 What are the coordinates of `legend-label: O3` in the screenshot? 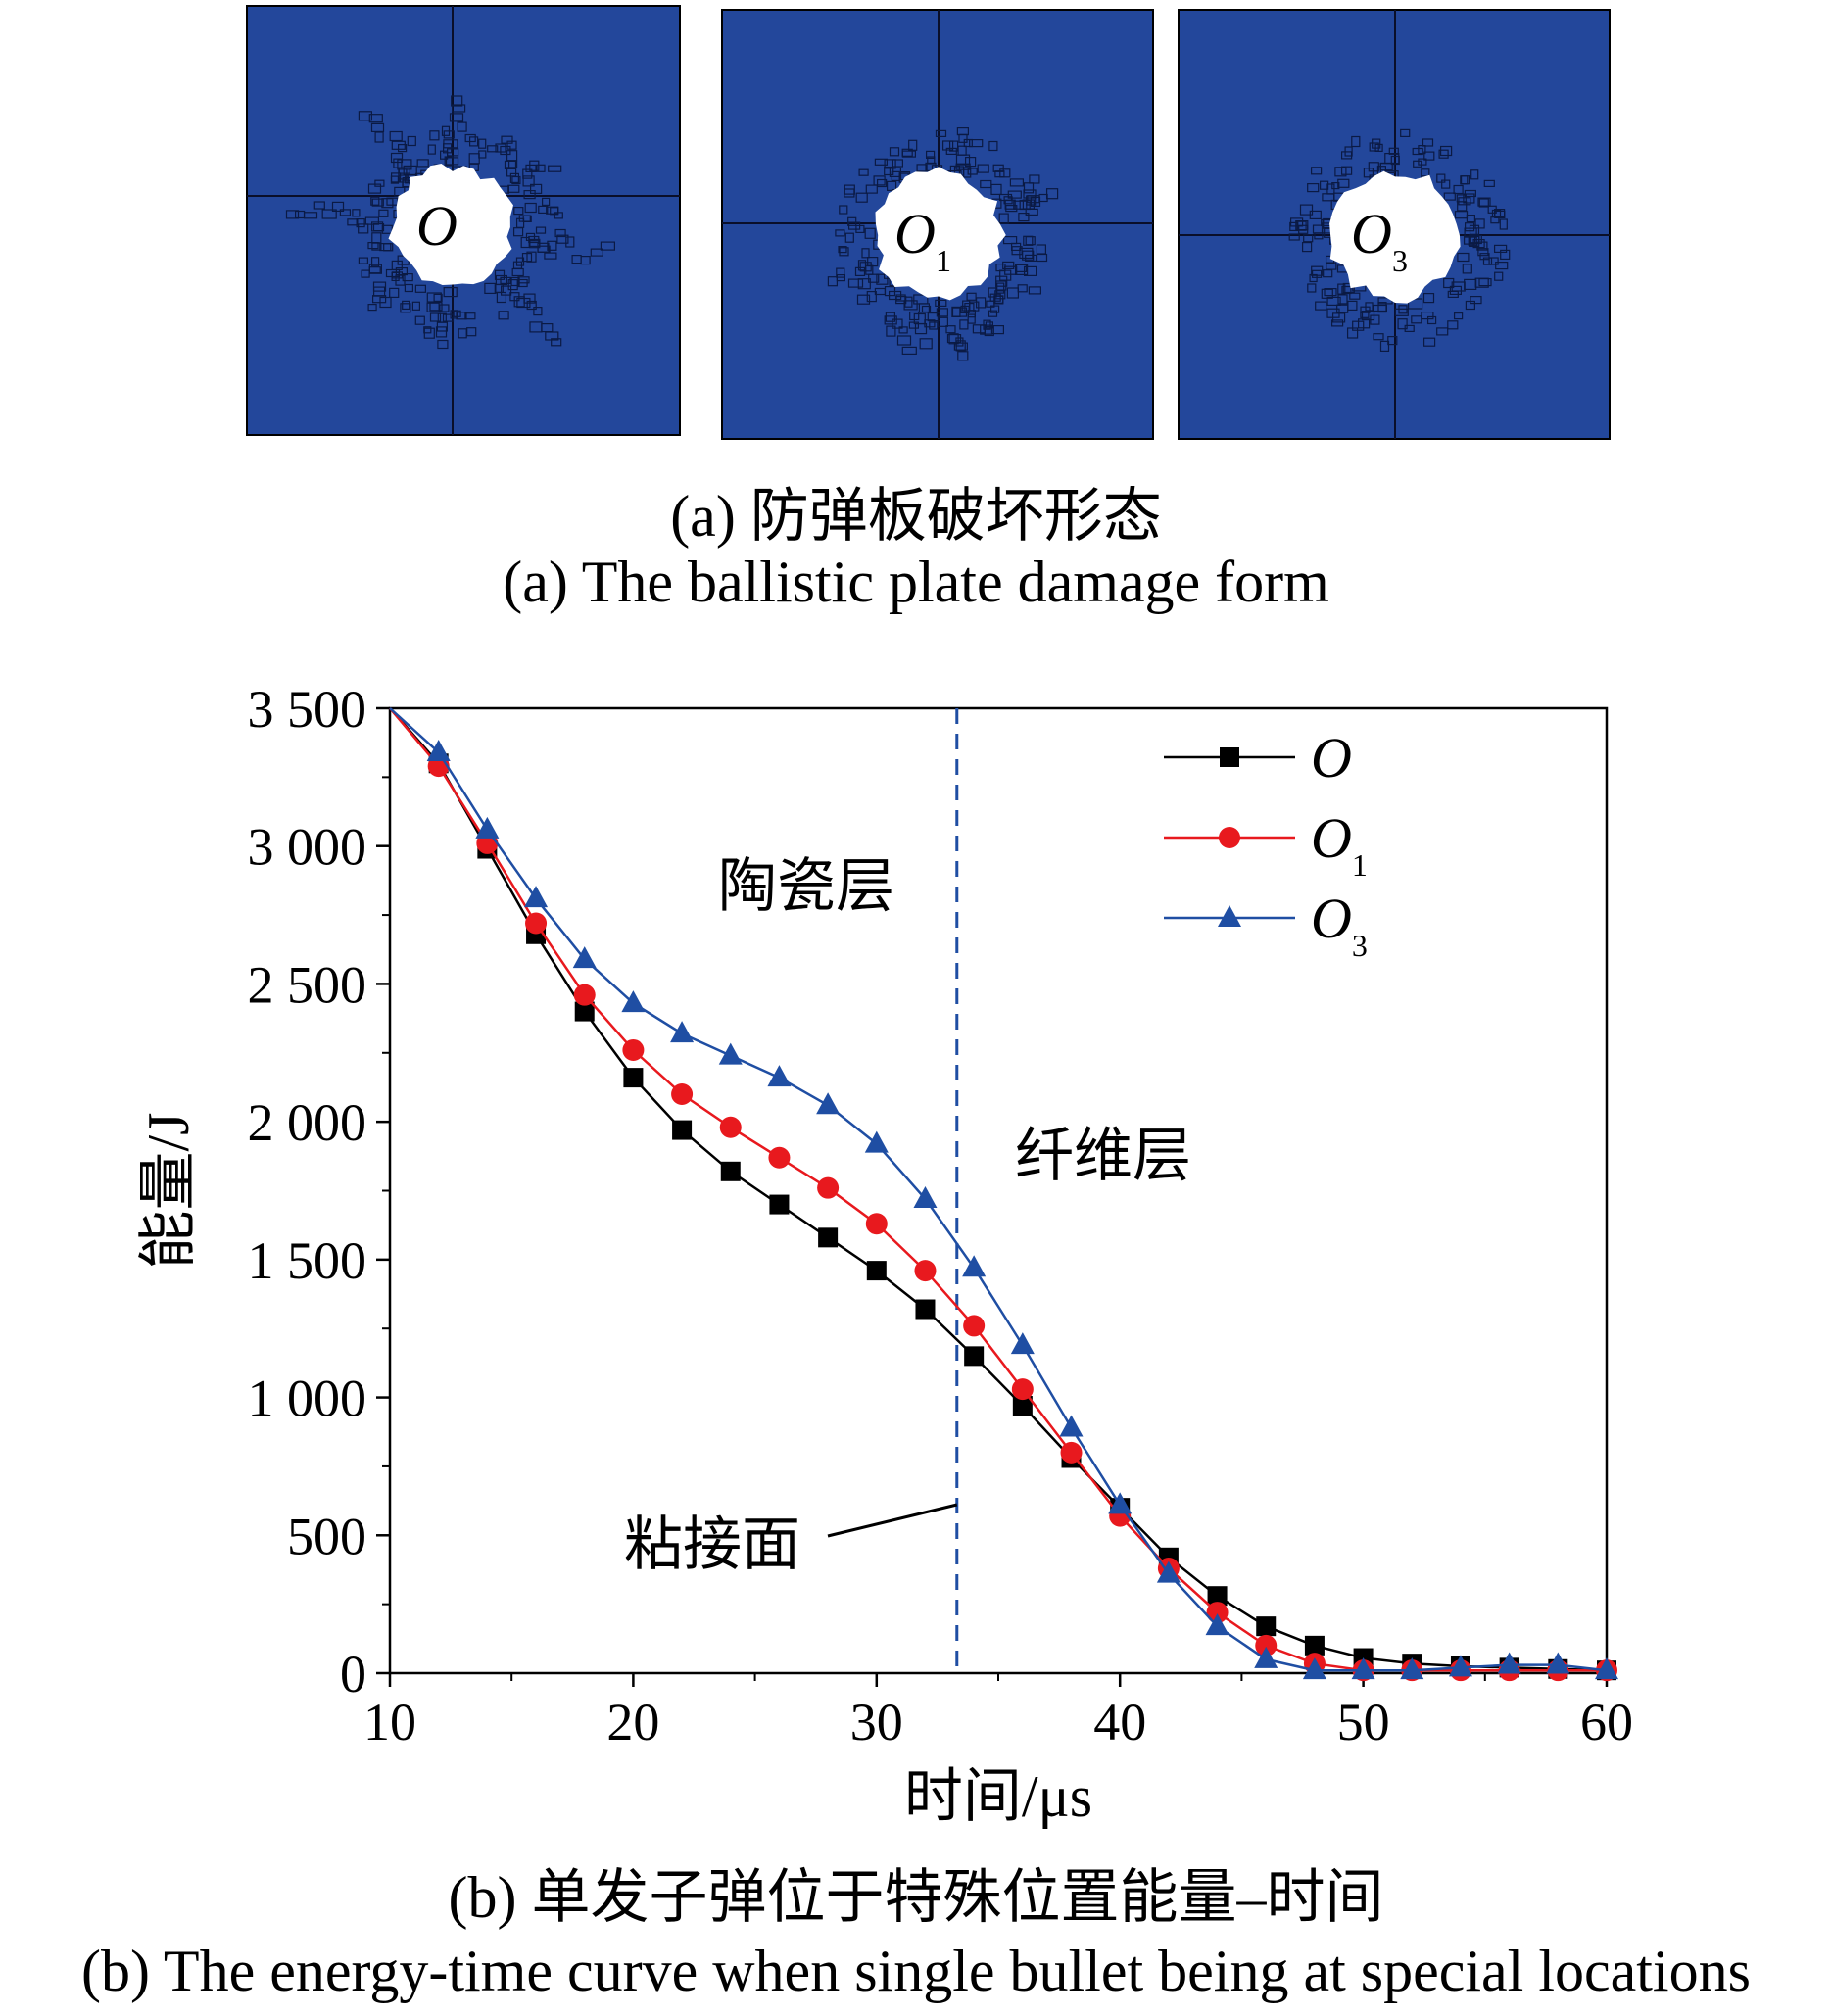 It's located at (1339, 925).